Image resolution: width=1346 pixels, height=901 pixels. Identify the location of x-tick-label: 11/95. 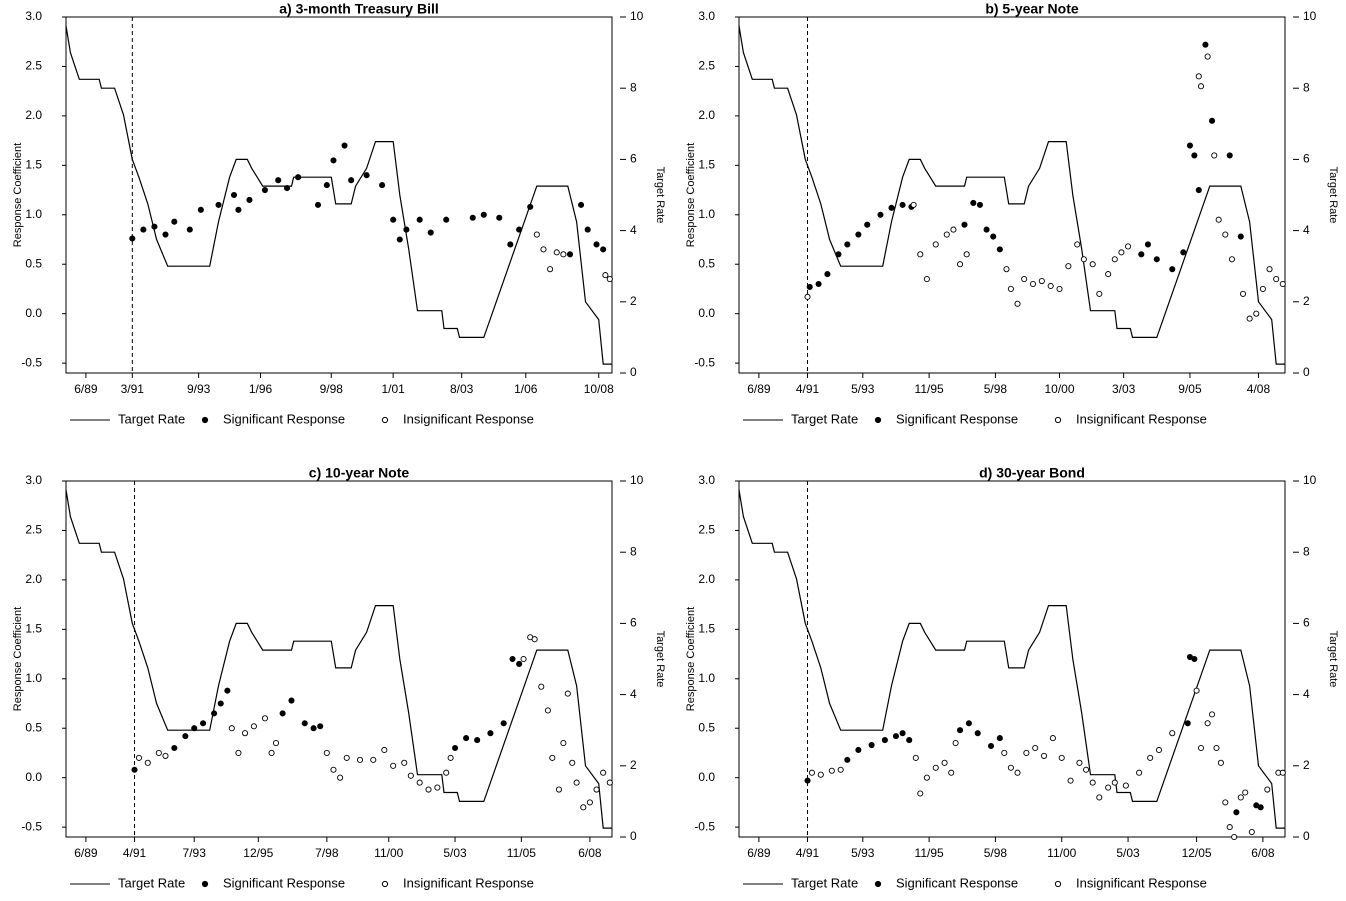
(929, 853).